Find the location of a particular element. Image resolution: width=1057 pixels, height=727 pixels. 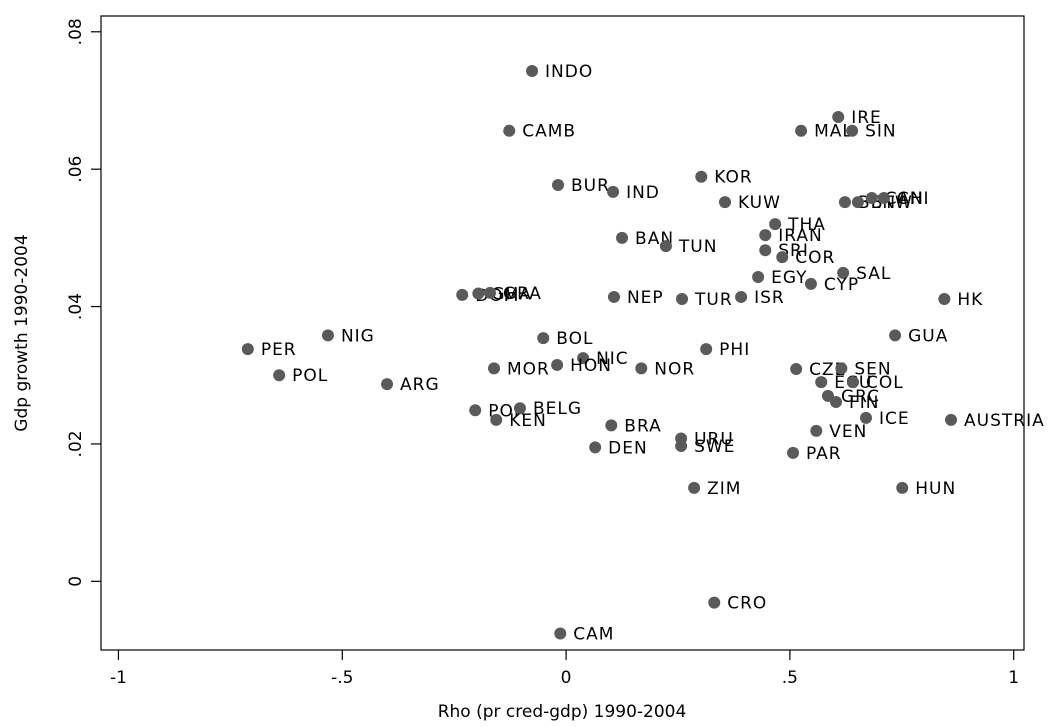

point-label: CAN is located at coordinates (904, 199).